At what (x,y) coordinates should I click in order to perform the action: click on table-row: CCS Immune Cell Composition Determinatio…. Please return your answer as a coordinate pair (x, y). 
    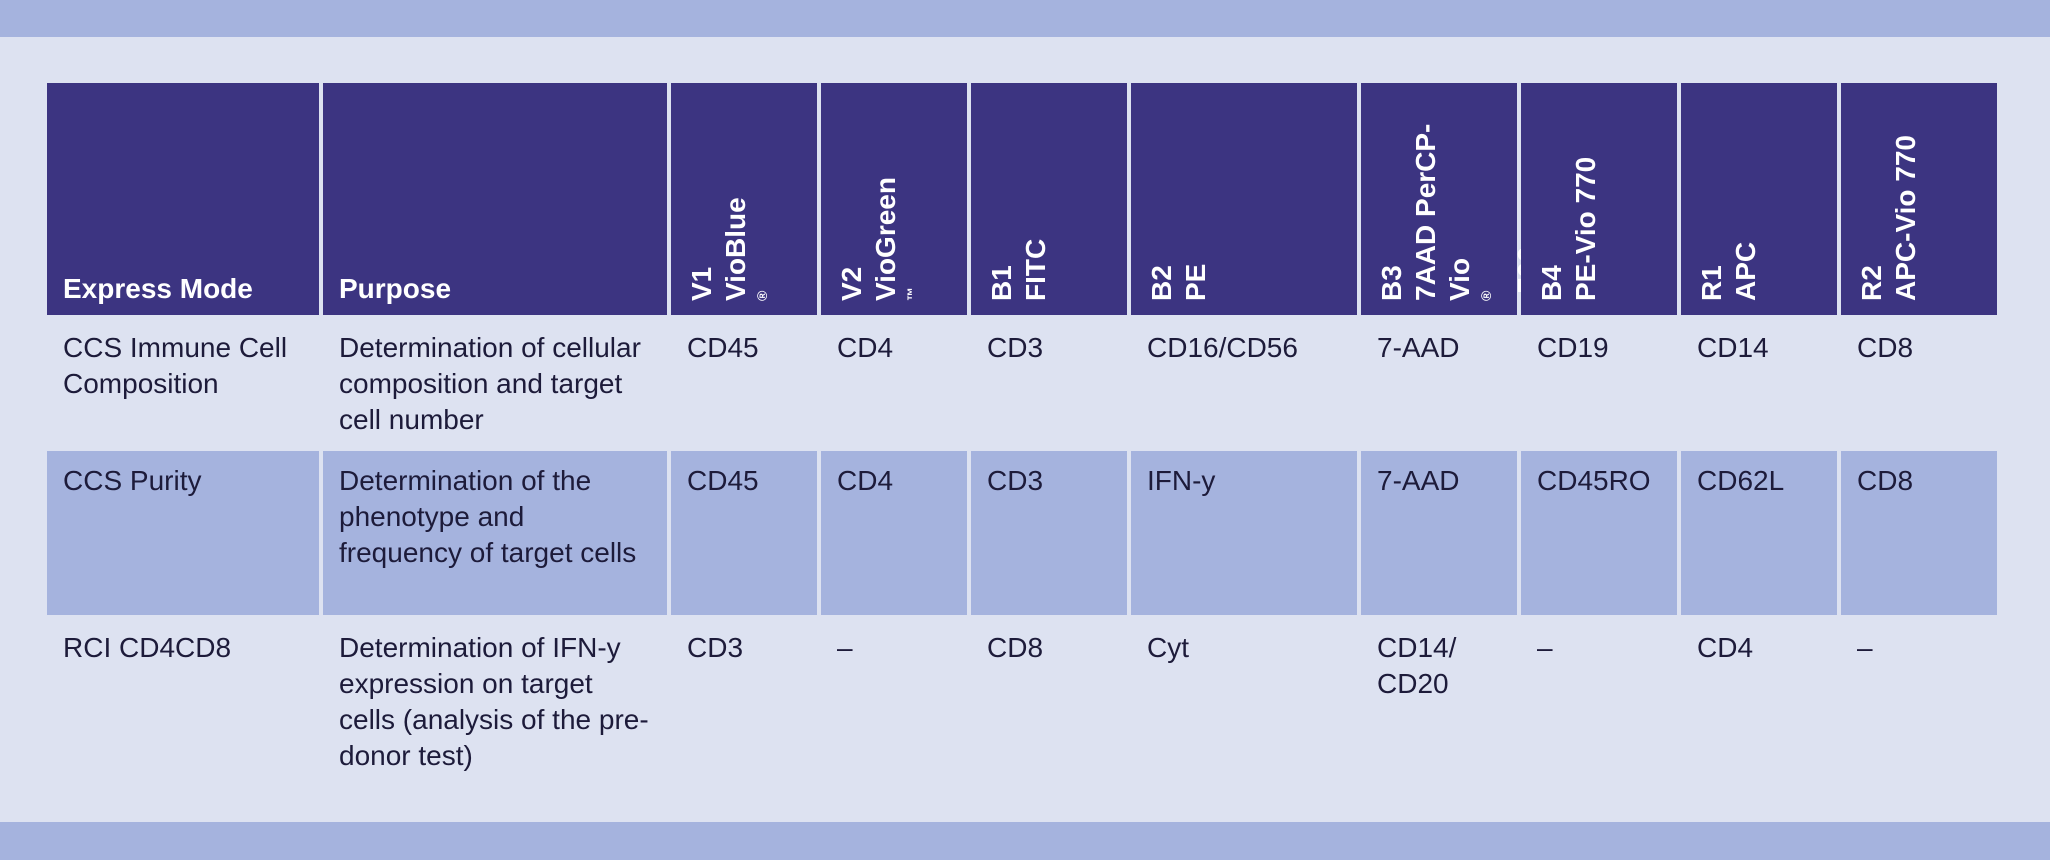
    Looking at the image, I should click on (1022, 383).